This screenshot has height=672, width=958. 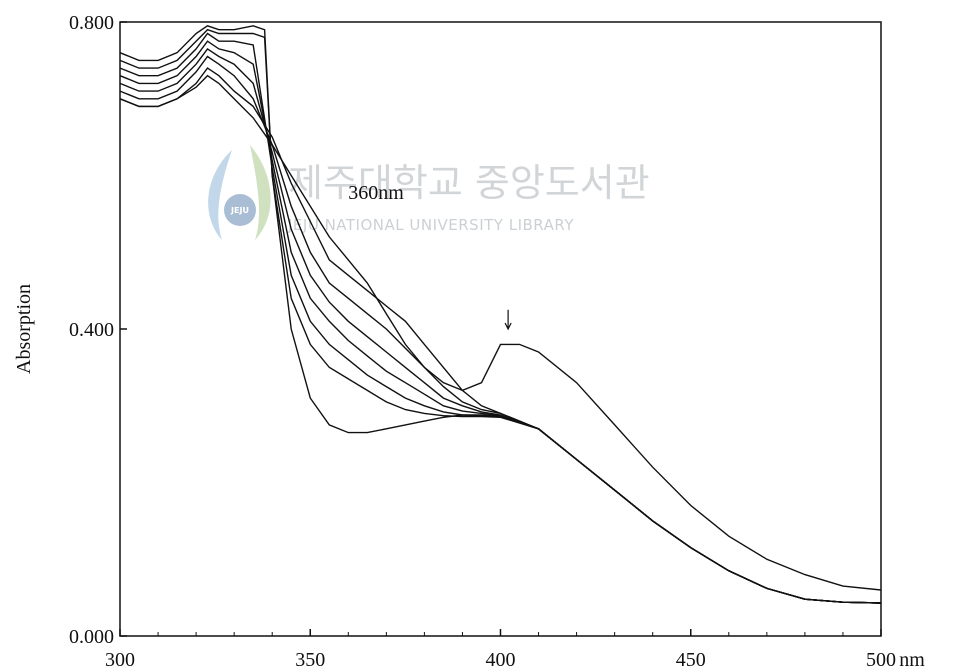 I want to click on x-tick-label: 300, so click(x=120, y=660).